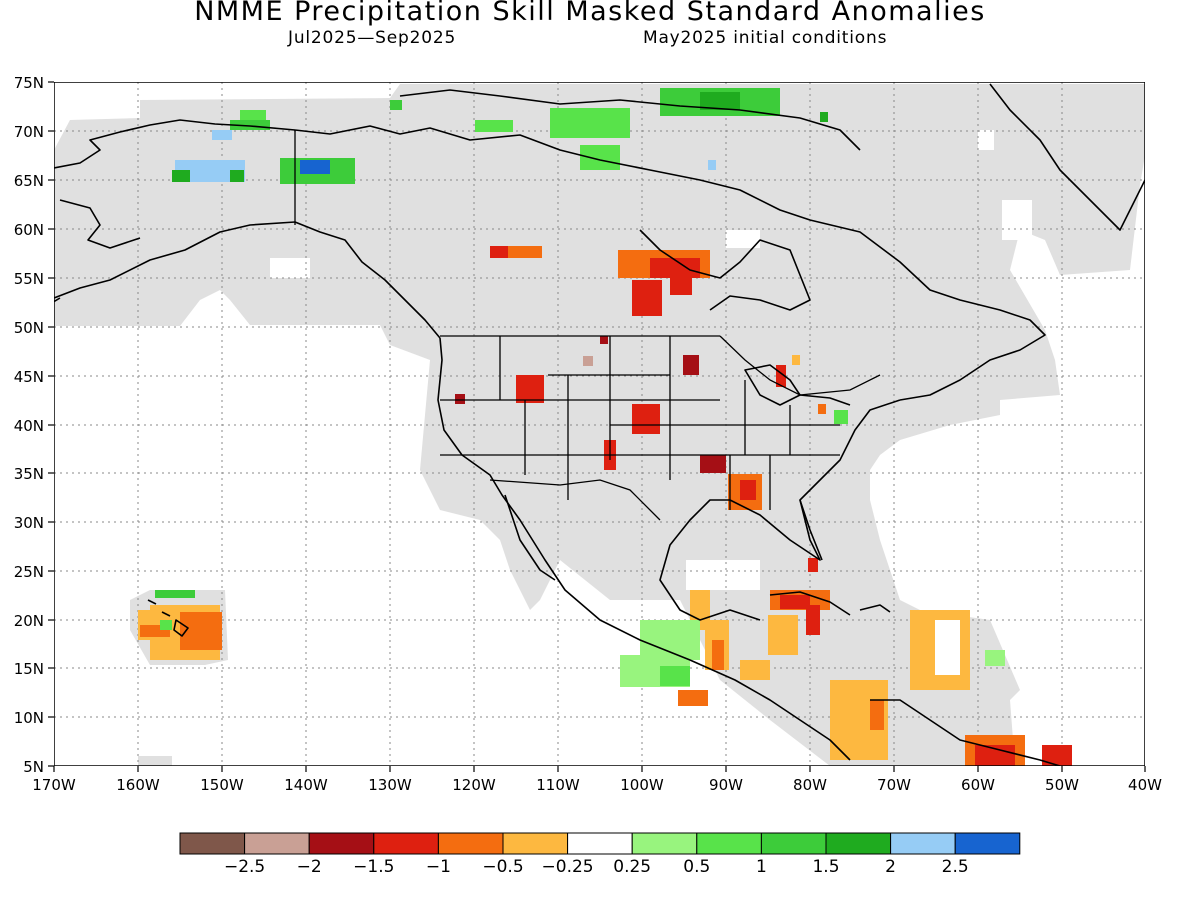 This screenshot has width=1200, height=900. What do you see at coordinates (29, 718) in the screenshot?
I see `lat-label: 10N` at bounding box center [29, 718].